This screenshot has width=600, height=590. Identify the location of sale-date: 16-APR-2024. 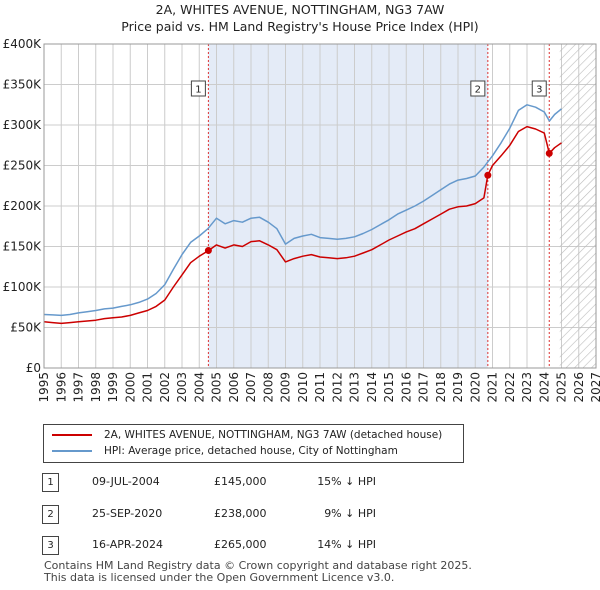
(128, 544).